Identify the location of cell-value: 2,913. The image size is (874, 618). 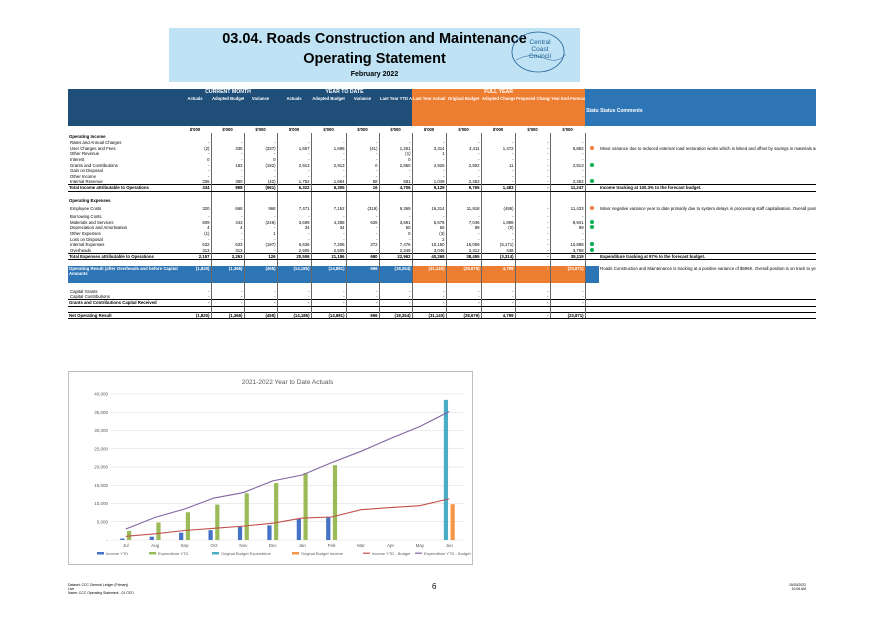
(568, 165).